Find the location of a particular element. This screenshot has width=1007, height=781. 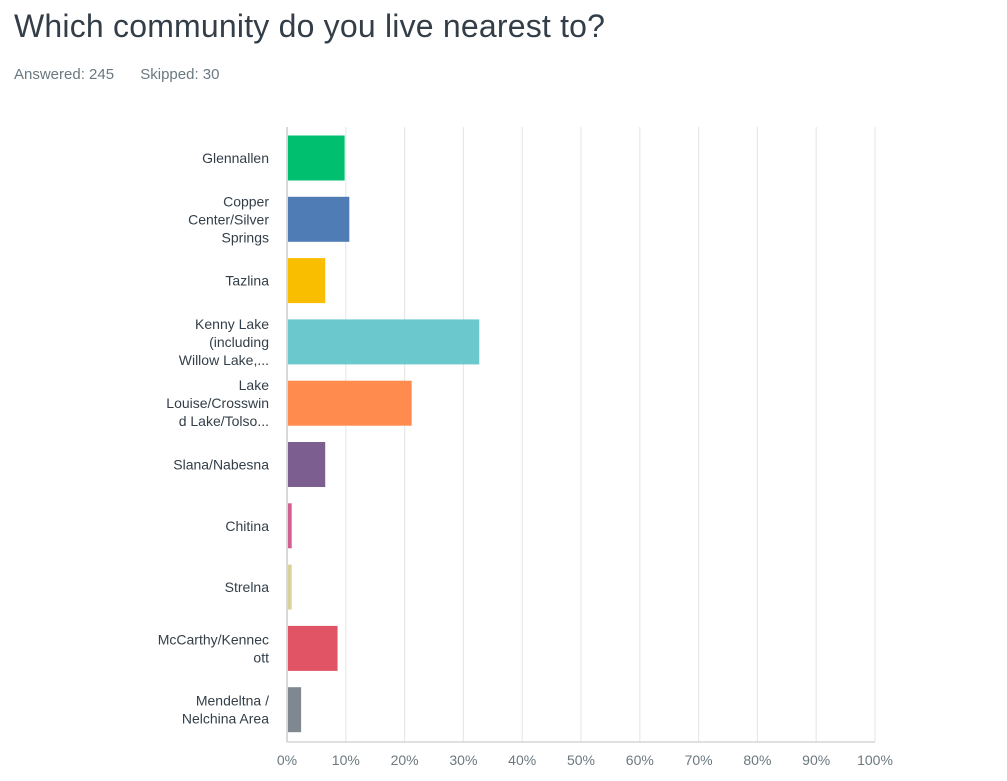

bars is located at coordinates (384, 434).